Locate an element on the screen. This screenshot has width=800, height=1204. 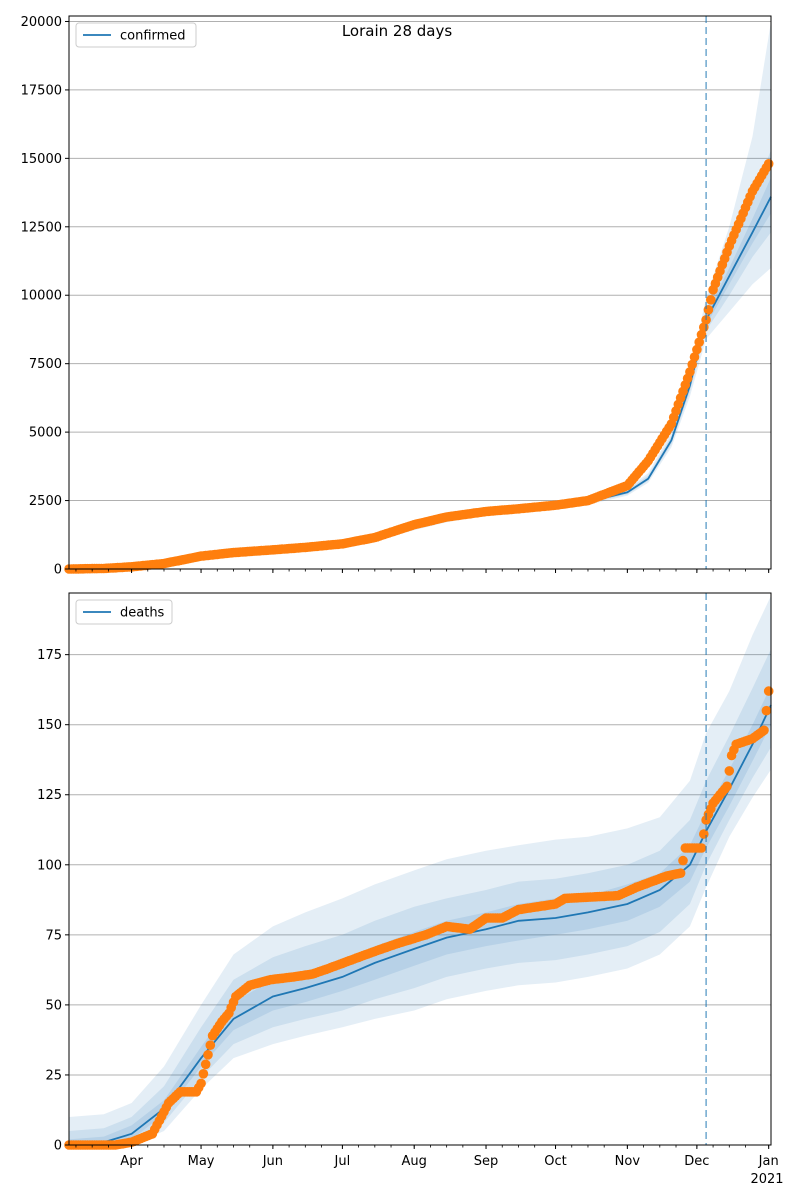
x-tick-label: Aug is located at coordinates (414, 1161).